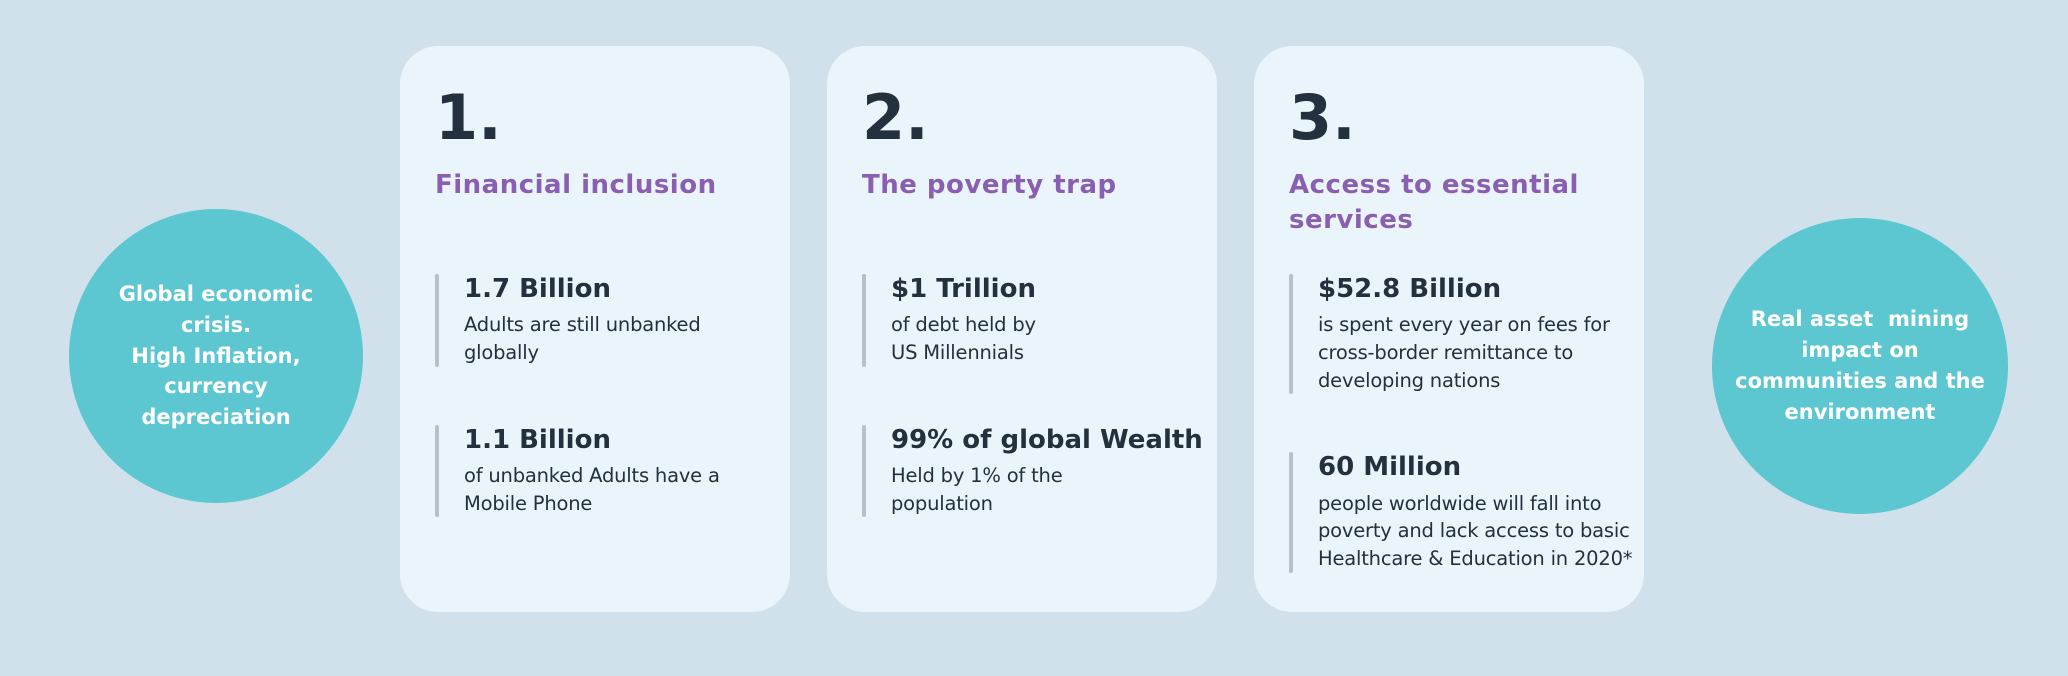  Describe the element at coordinates (1390, 467) in the screenshot. I see `stat-value: 60 Million` at that location.